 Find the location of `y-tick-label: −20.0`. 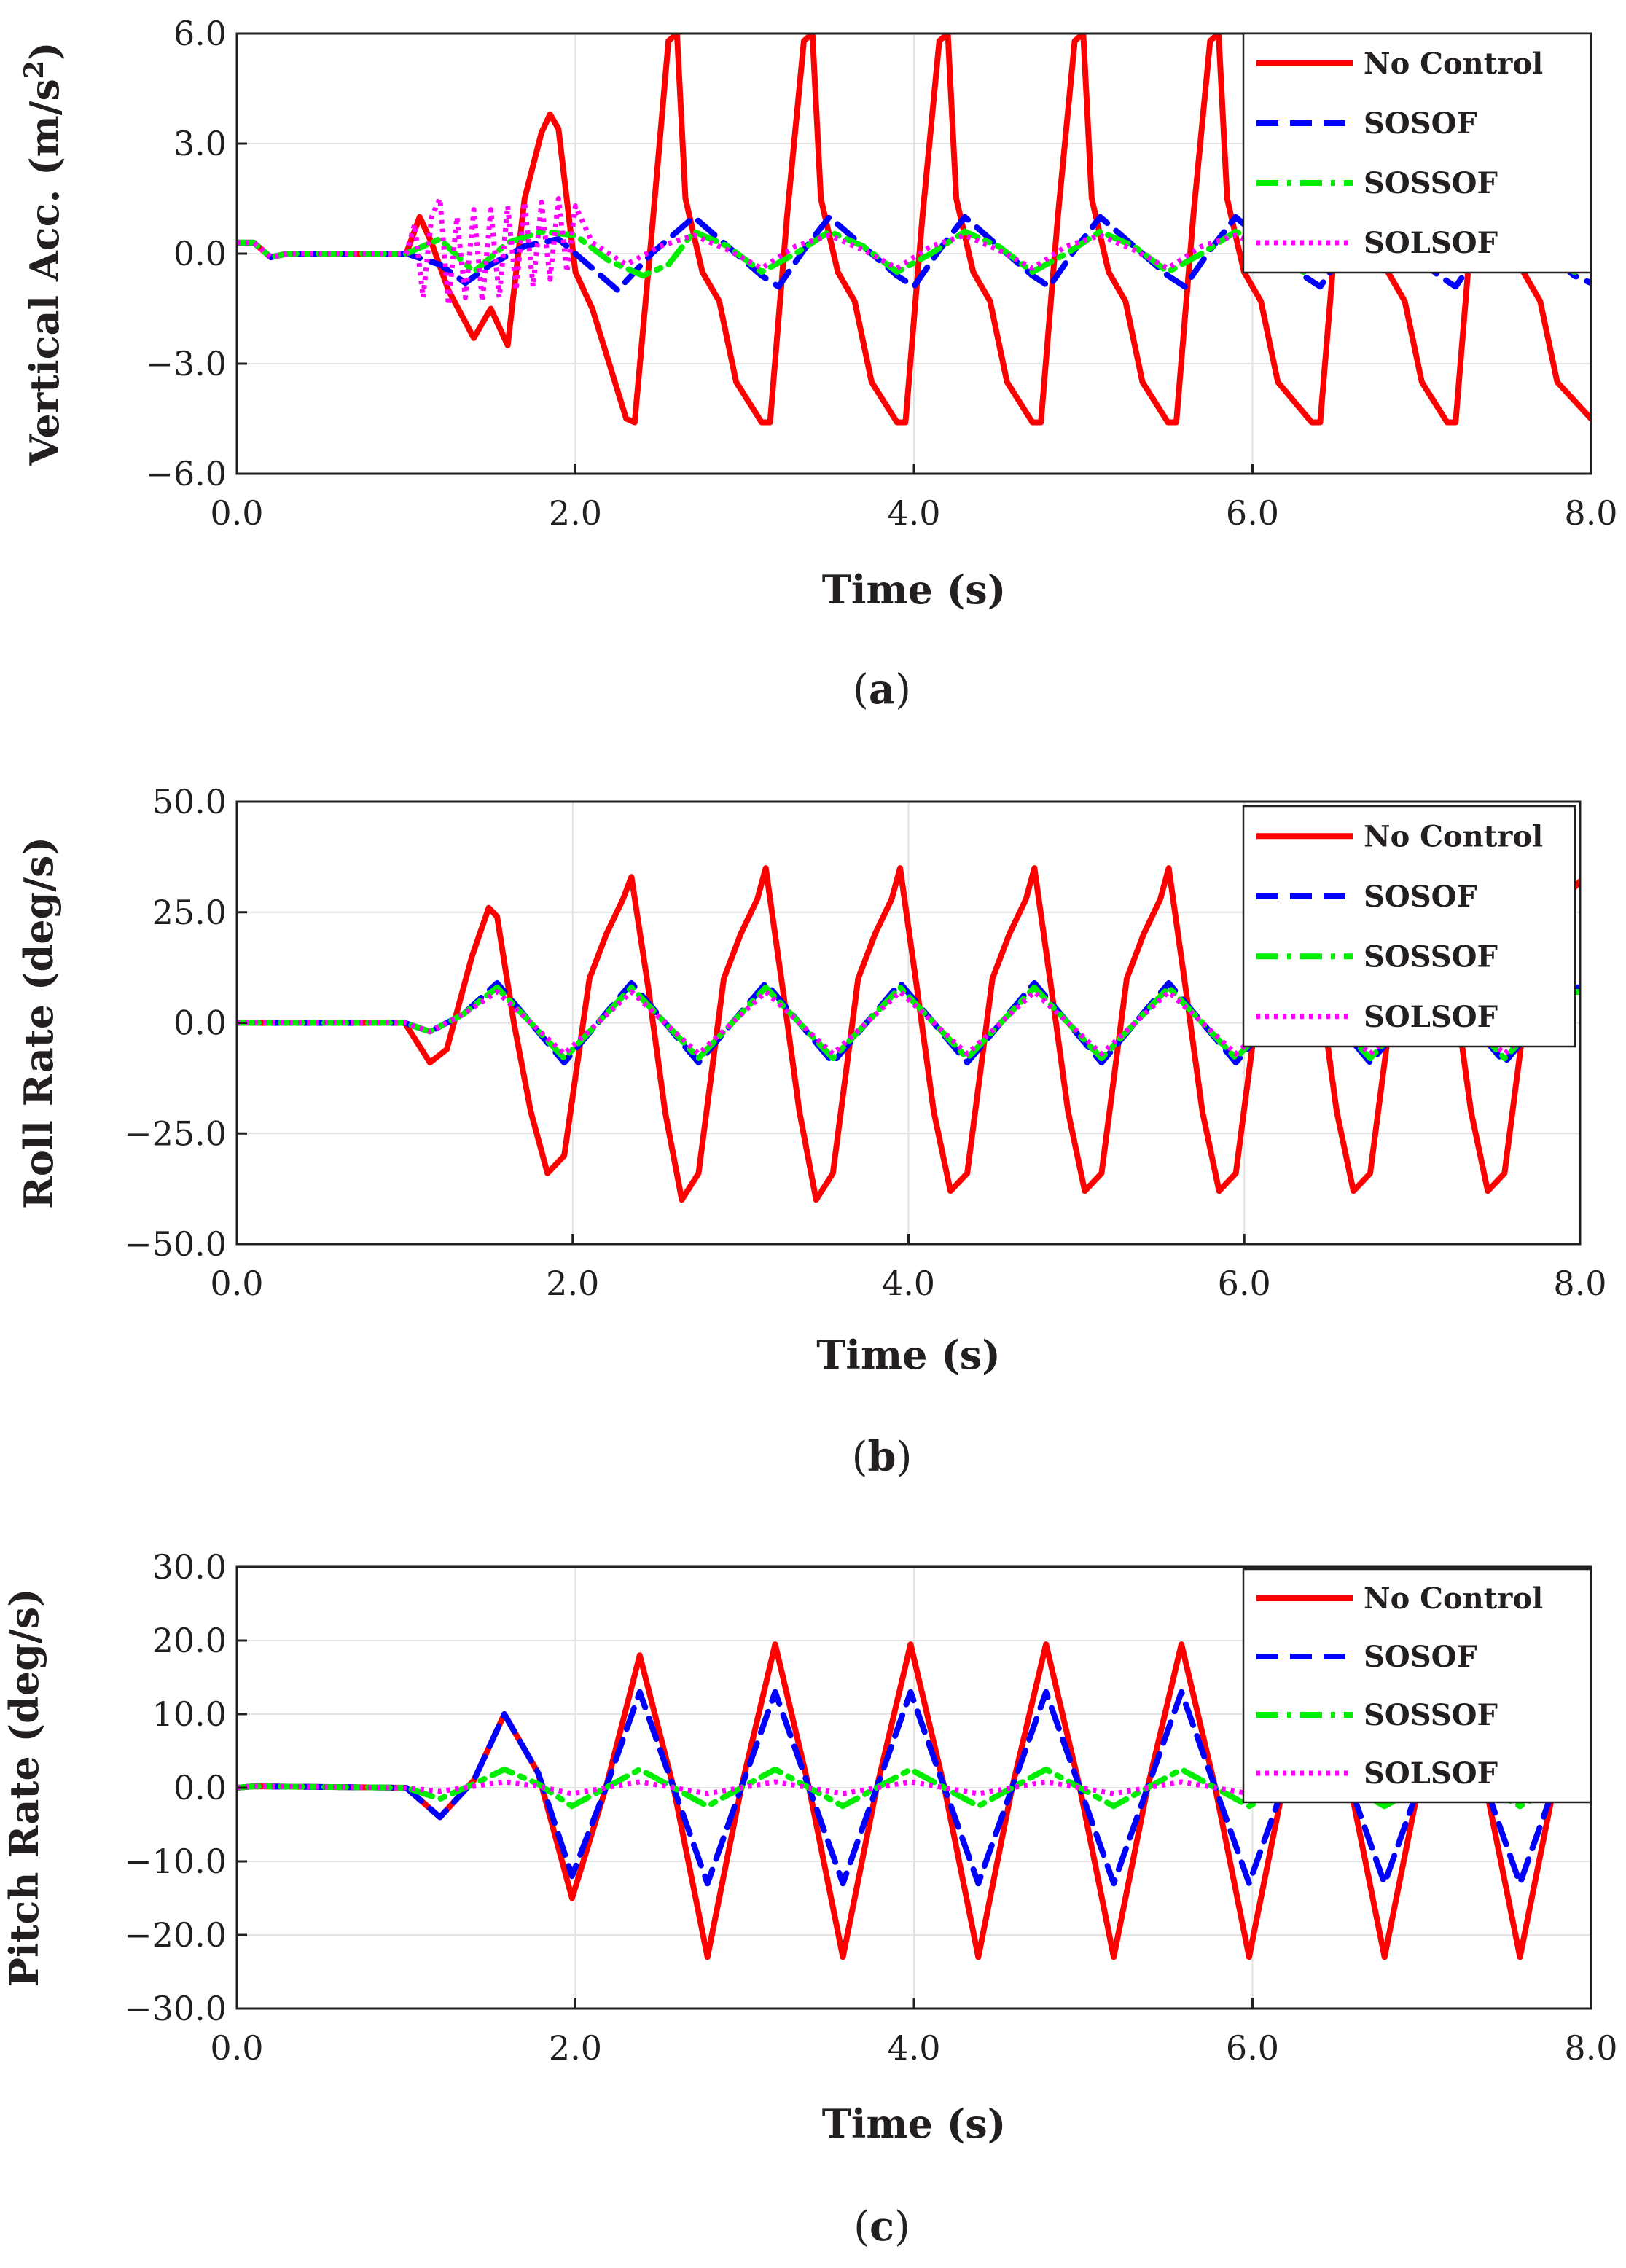

y-tick-label: −20.0 is located at coordinates (175, 1935).